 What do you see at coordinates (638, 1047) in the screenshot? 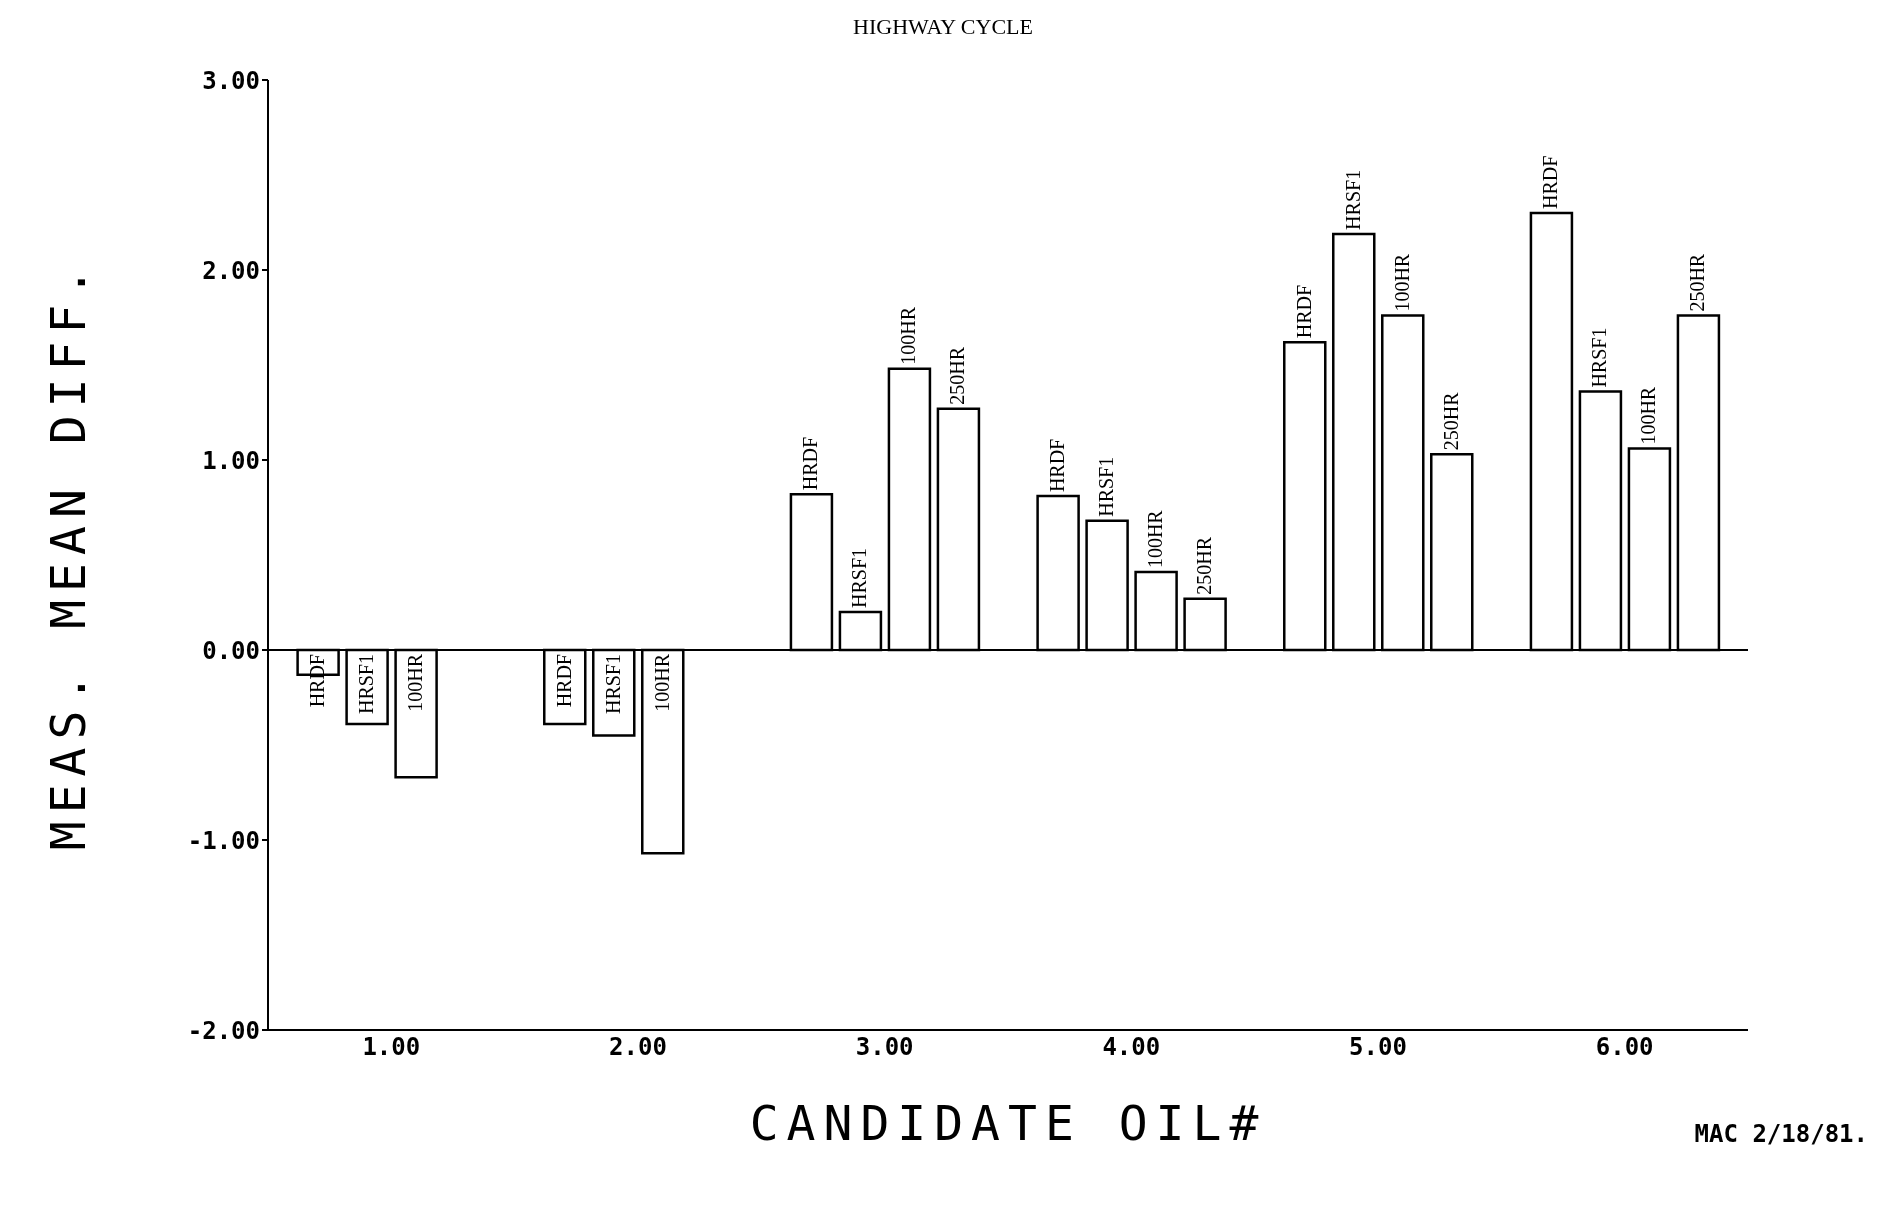
I see `x-tick-label: 2.00` at bounding box center [638, 1047].